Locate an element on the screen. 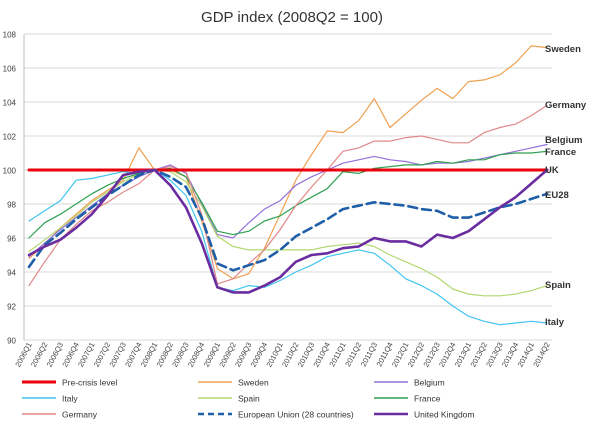 Image resolution: width=593 pixels, height=448 pixels. chart-title: GDP index (2008Q2 = 100) is located at coordinates (292, 17).